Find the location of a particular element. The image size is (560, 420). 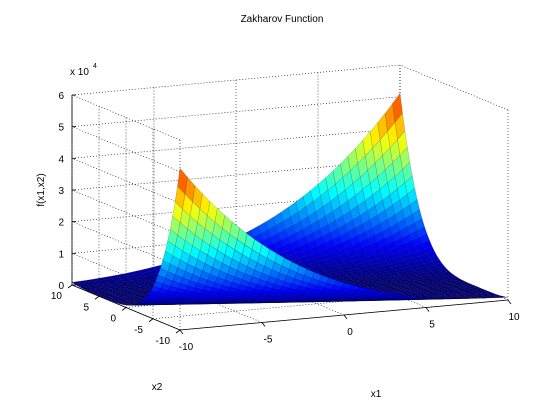

surface-patch is located at coordinates (182, 181).